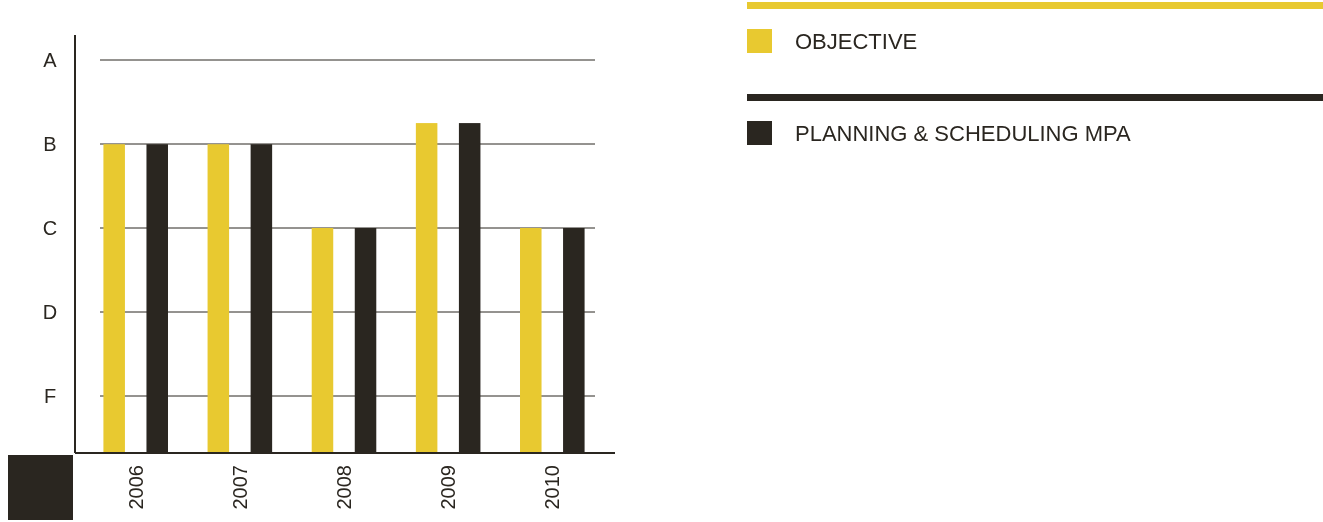  Describe the element at coordinates (50, 312) in the screenshot. I see `text: D` at that location.